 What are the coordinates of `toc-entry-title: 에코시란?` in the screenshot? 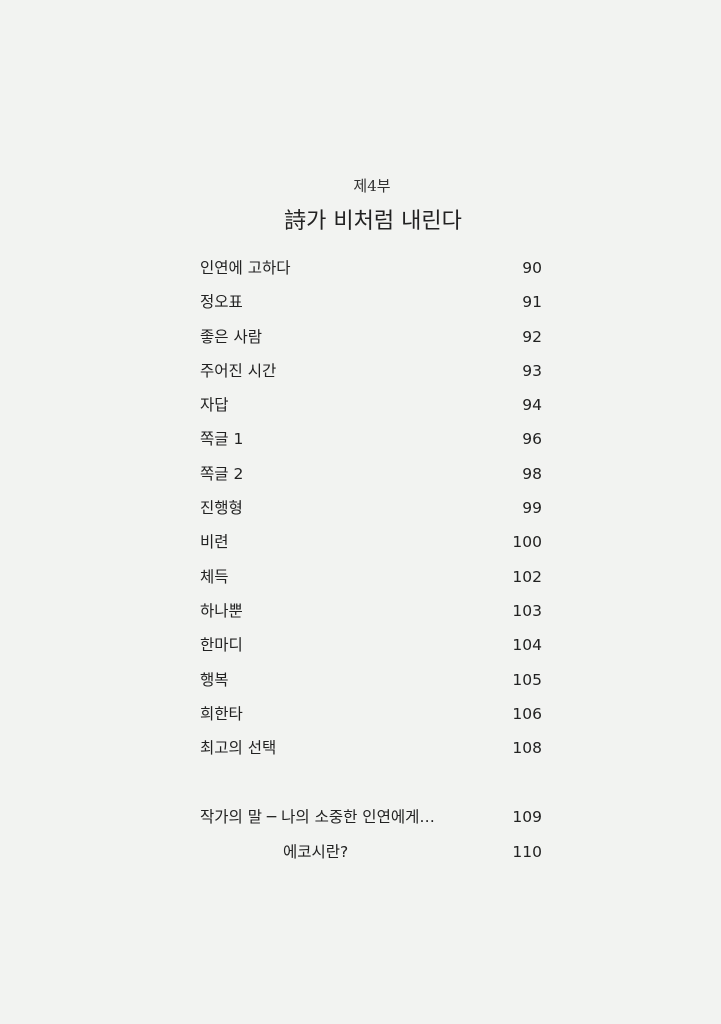 It's located at (316, 852).